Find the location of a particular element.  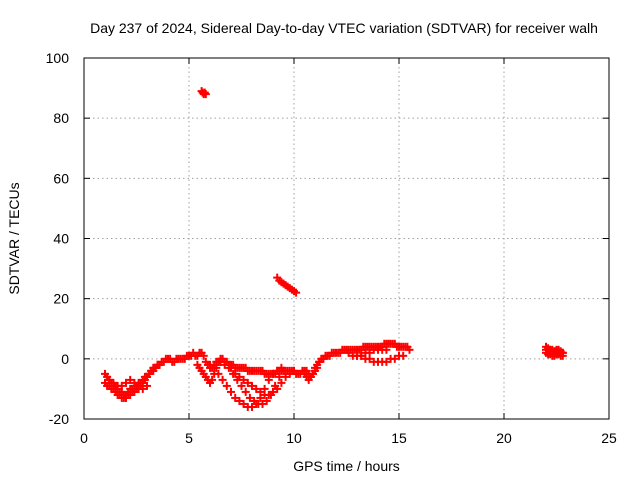

y-tick-label: 20 is located at coordinates (61, 299).